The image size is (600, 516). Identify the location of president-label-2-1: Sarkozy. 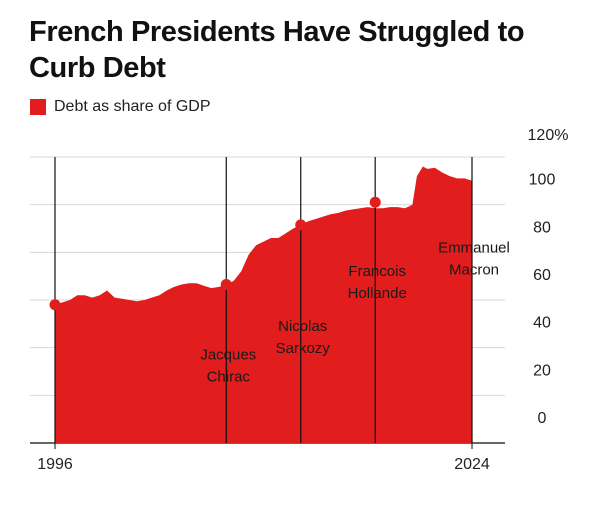
(303, 348).